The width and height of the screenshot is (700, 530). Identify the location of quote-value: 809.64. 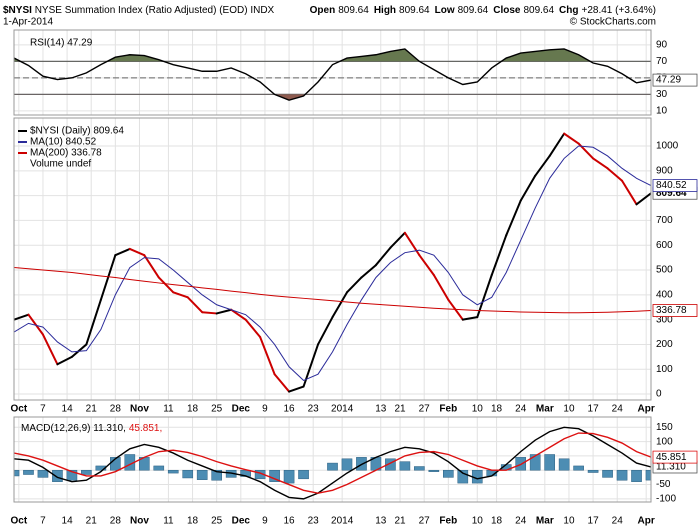
(414, 10).